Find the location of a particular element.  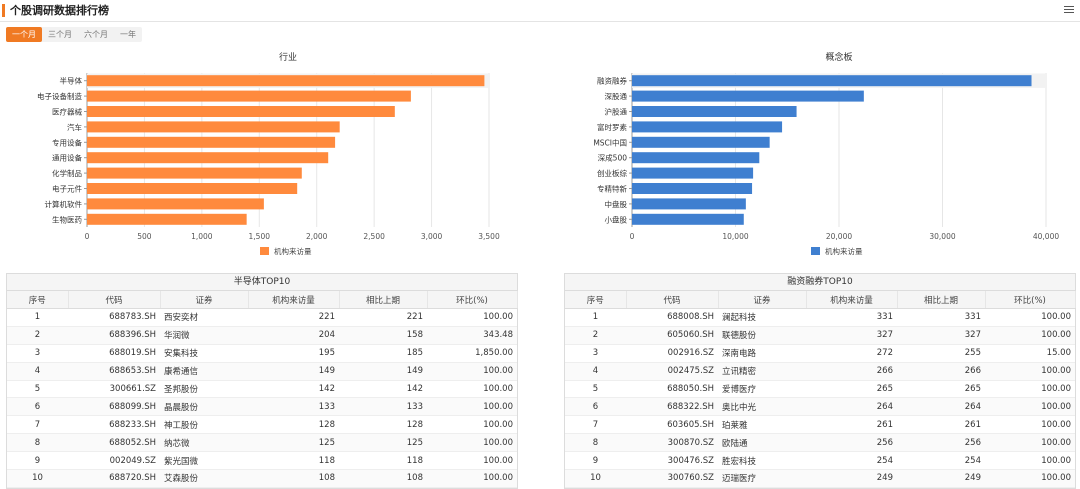

table-caption: 半导体TOP10 is located at coordinates (262, 282).